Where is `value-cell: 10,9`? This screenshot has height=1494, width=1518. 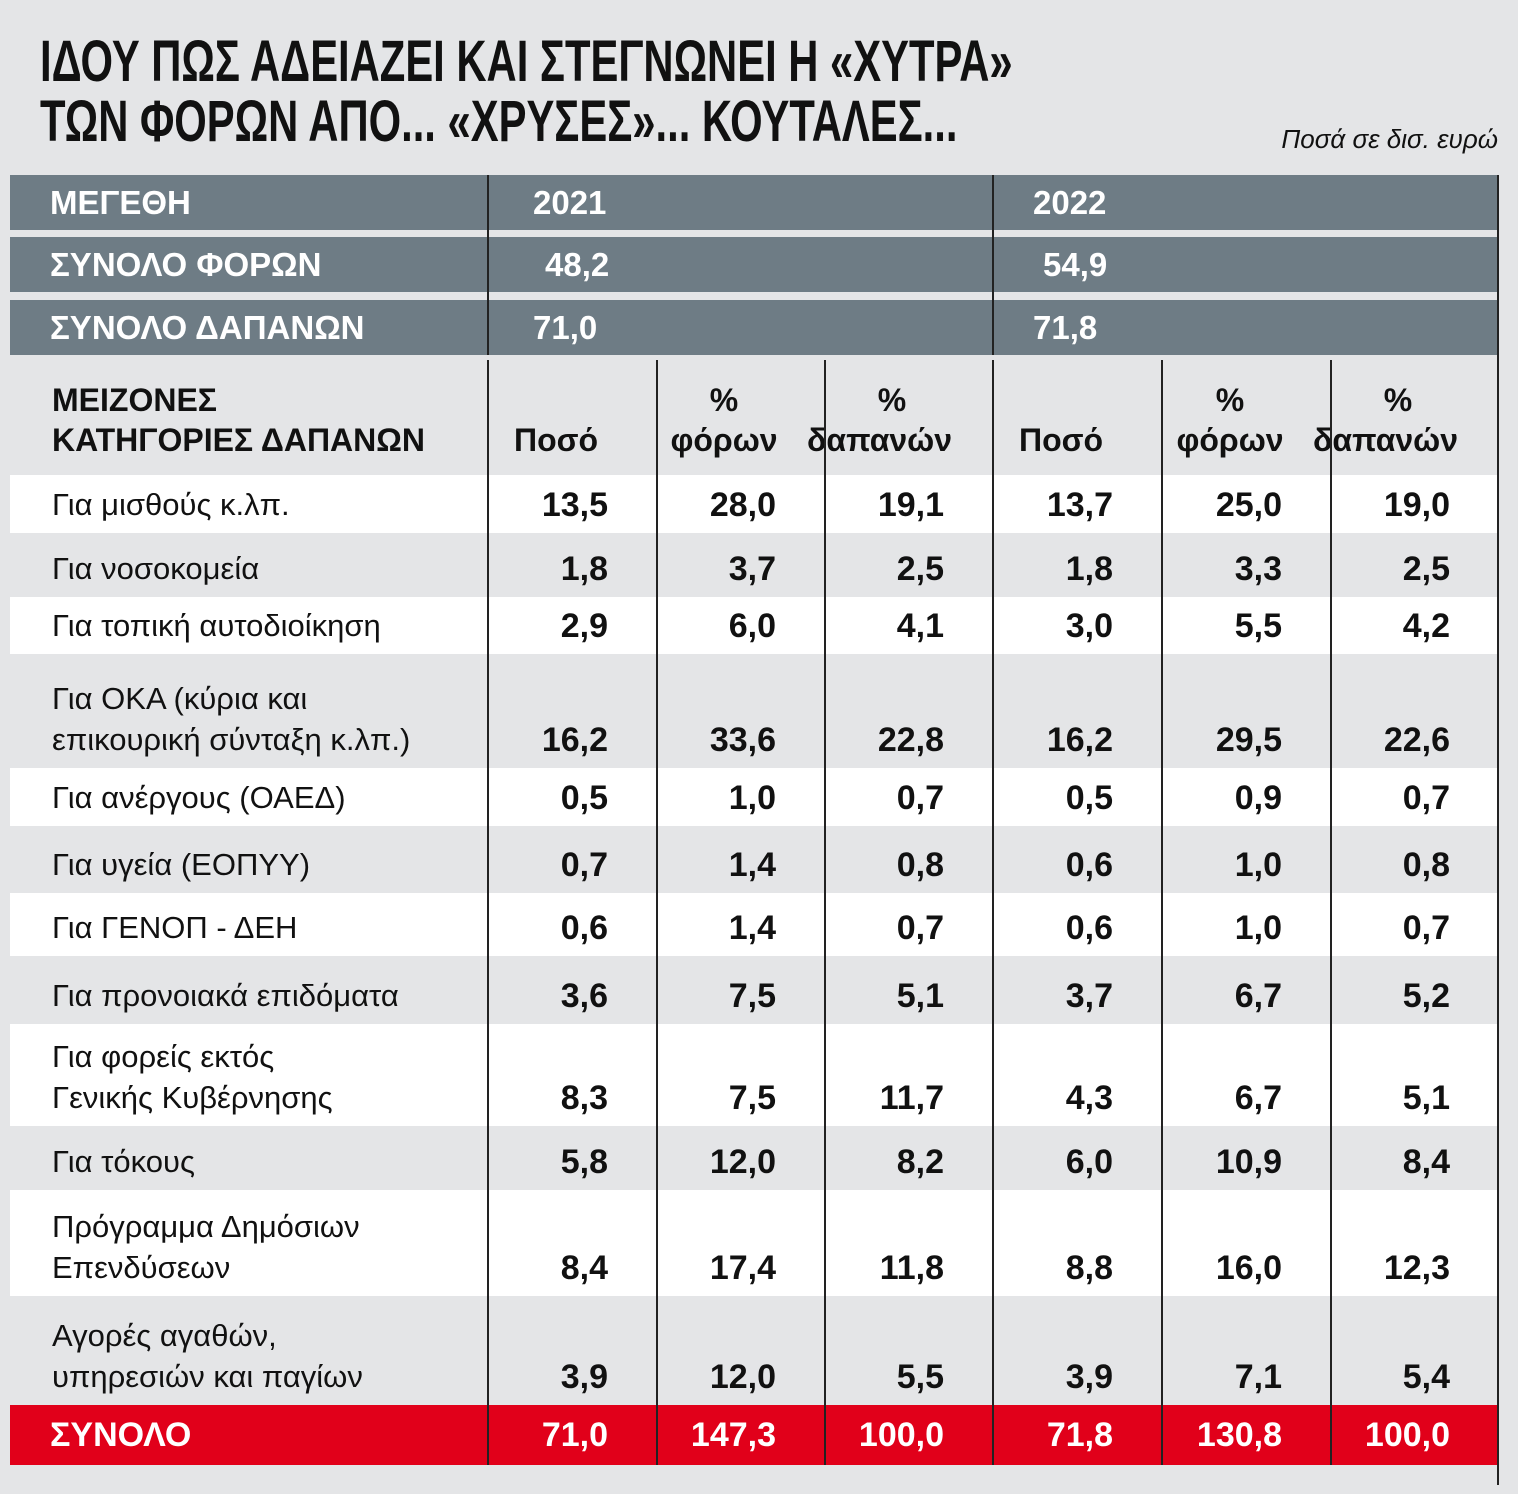
value-cell: 10,9 is located at coordinates (1248, 1162).